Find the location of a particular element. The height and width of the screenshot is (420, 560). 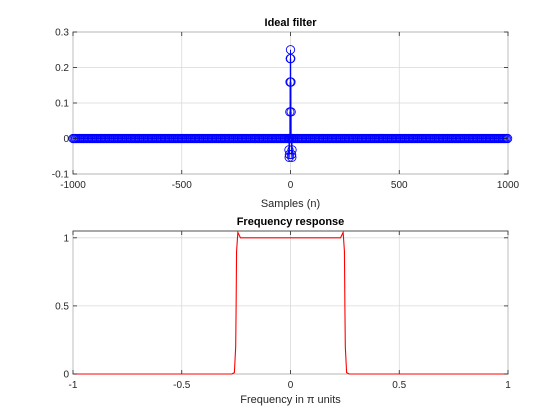

y-tick-label: 0.3 is located at coordinates (62, 33).